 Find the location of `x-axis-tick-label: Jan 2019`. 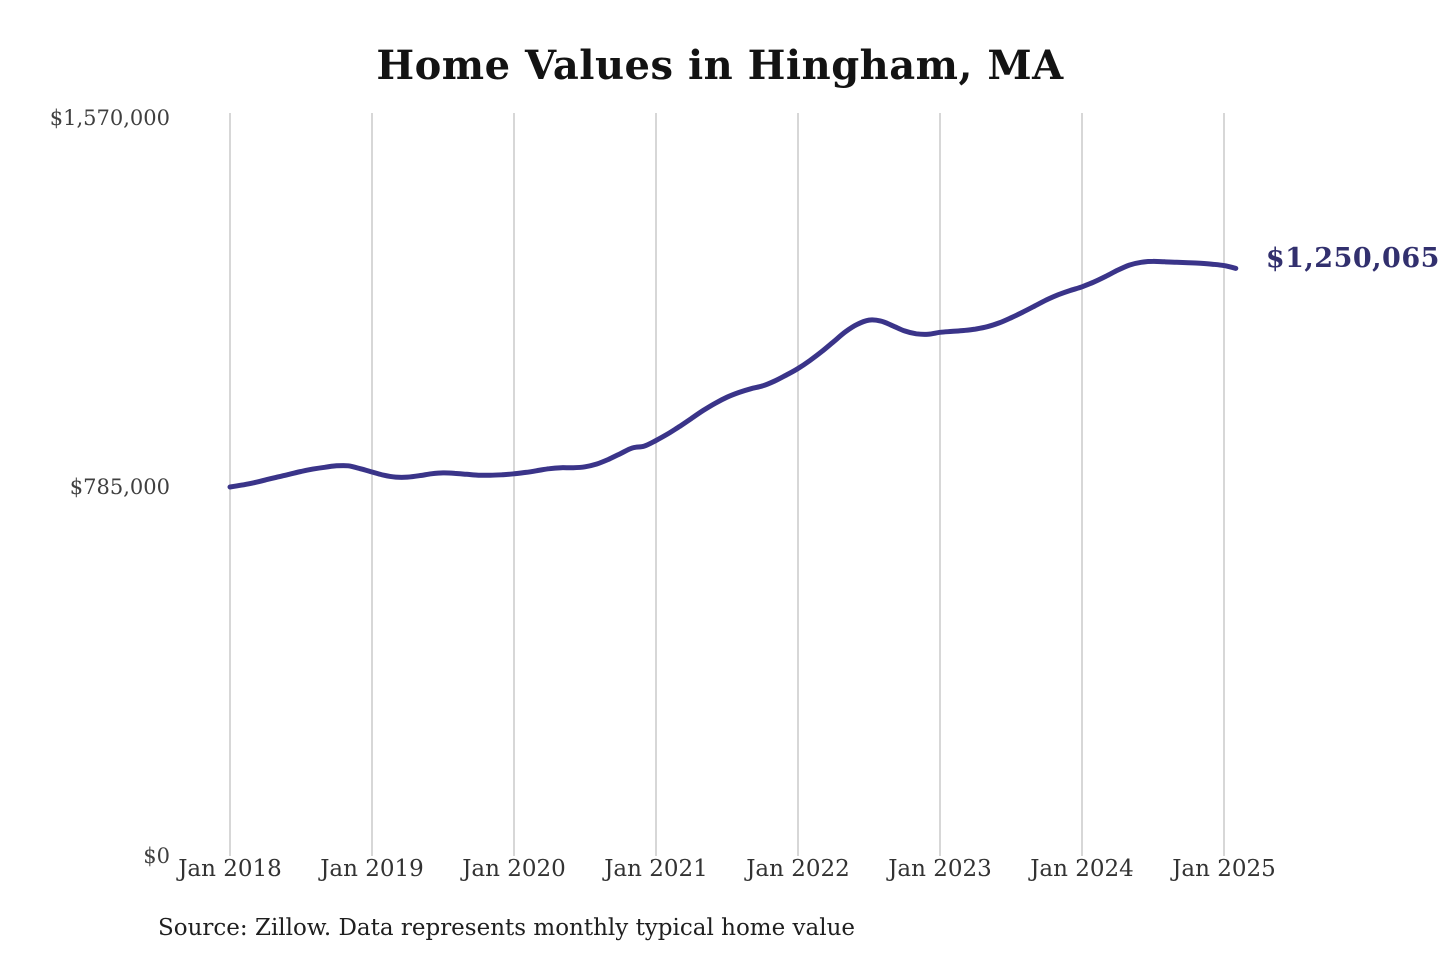

x-axis-tick-label: Jan 2019 is located at coordinates (372, 869).